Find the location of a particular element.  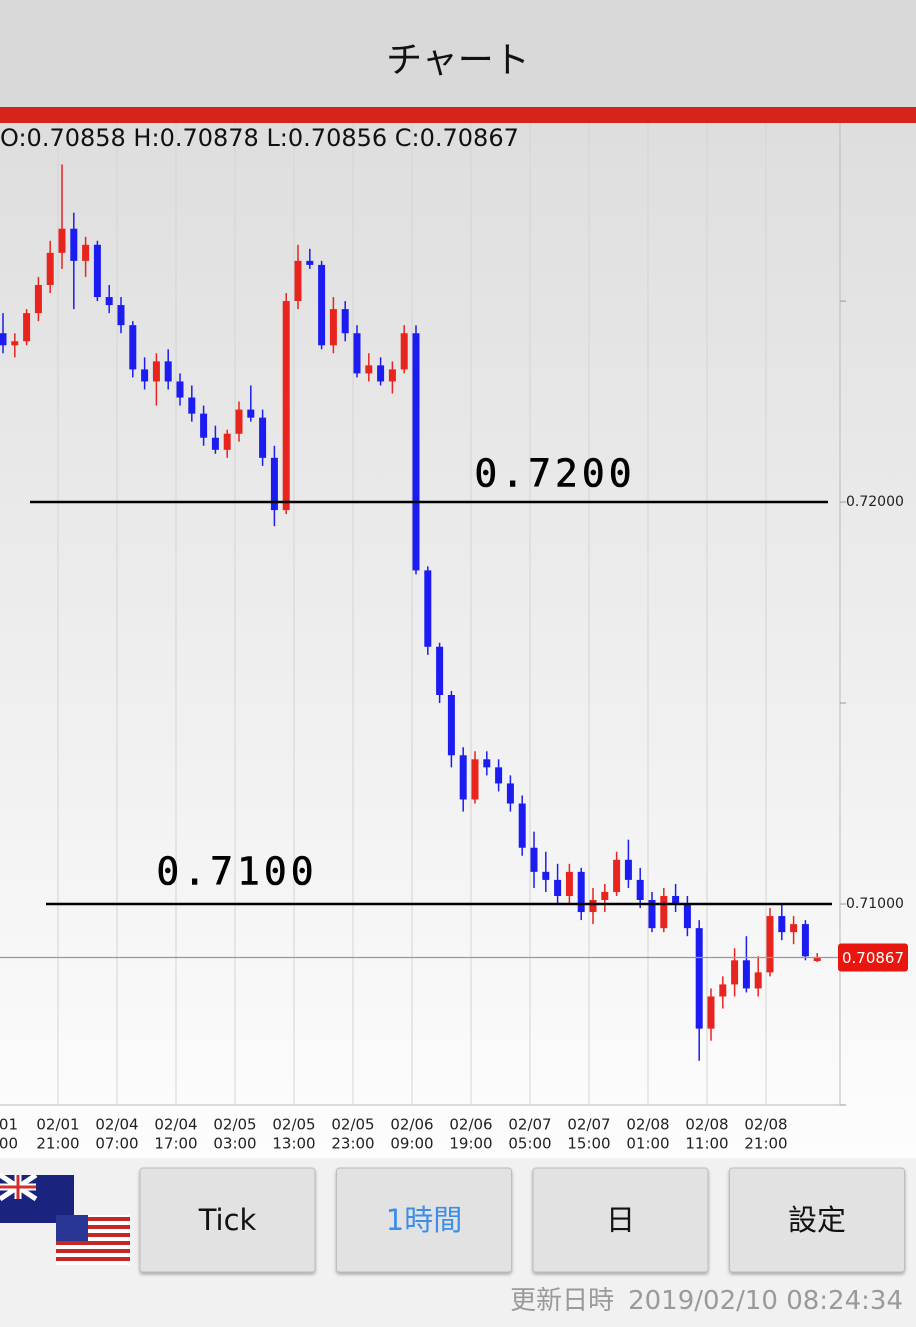

x-tick-label: 02/01 is located at coordinates (57, 1125).